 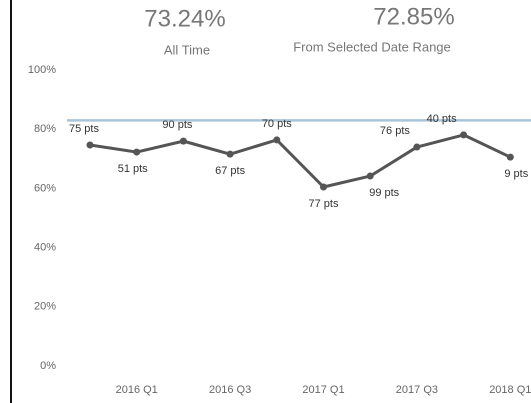 I want to click on point-label: 9 pts, so click(x=516, y=174).